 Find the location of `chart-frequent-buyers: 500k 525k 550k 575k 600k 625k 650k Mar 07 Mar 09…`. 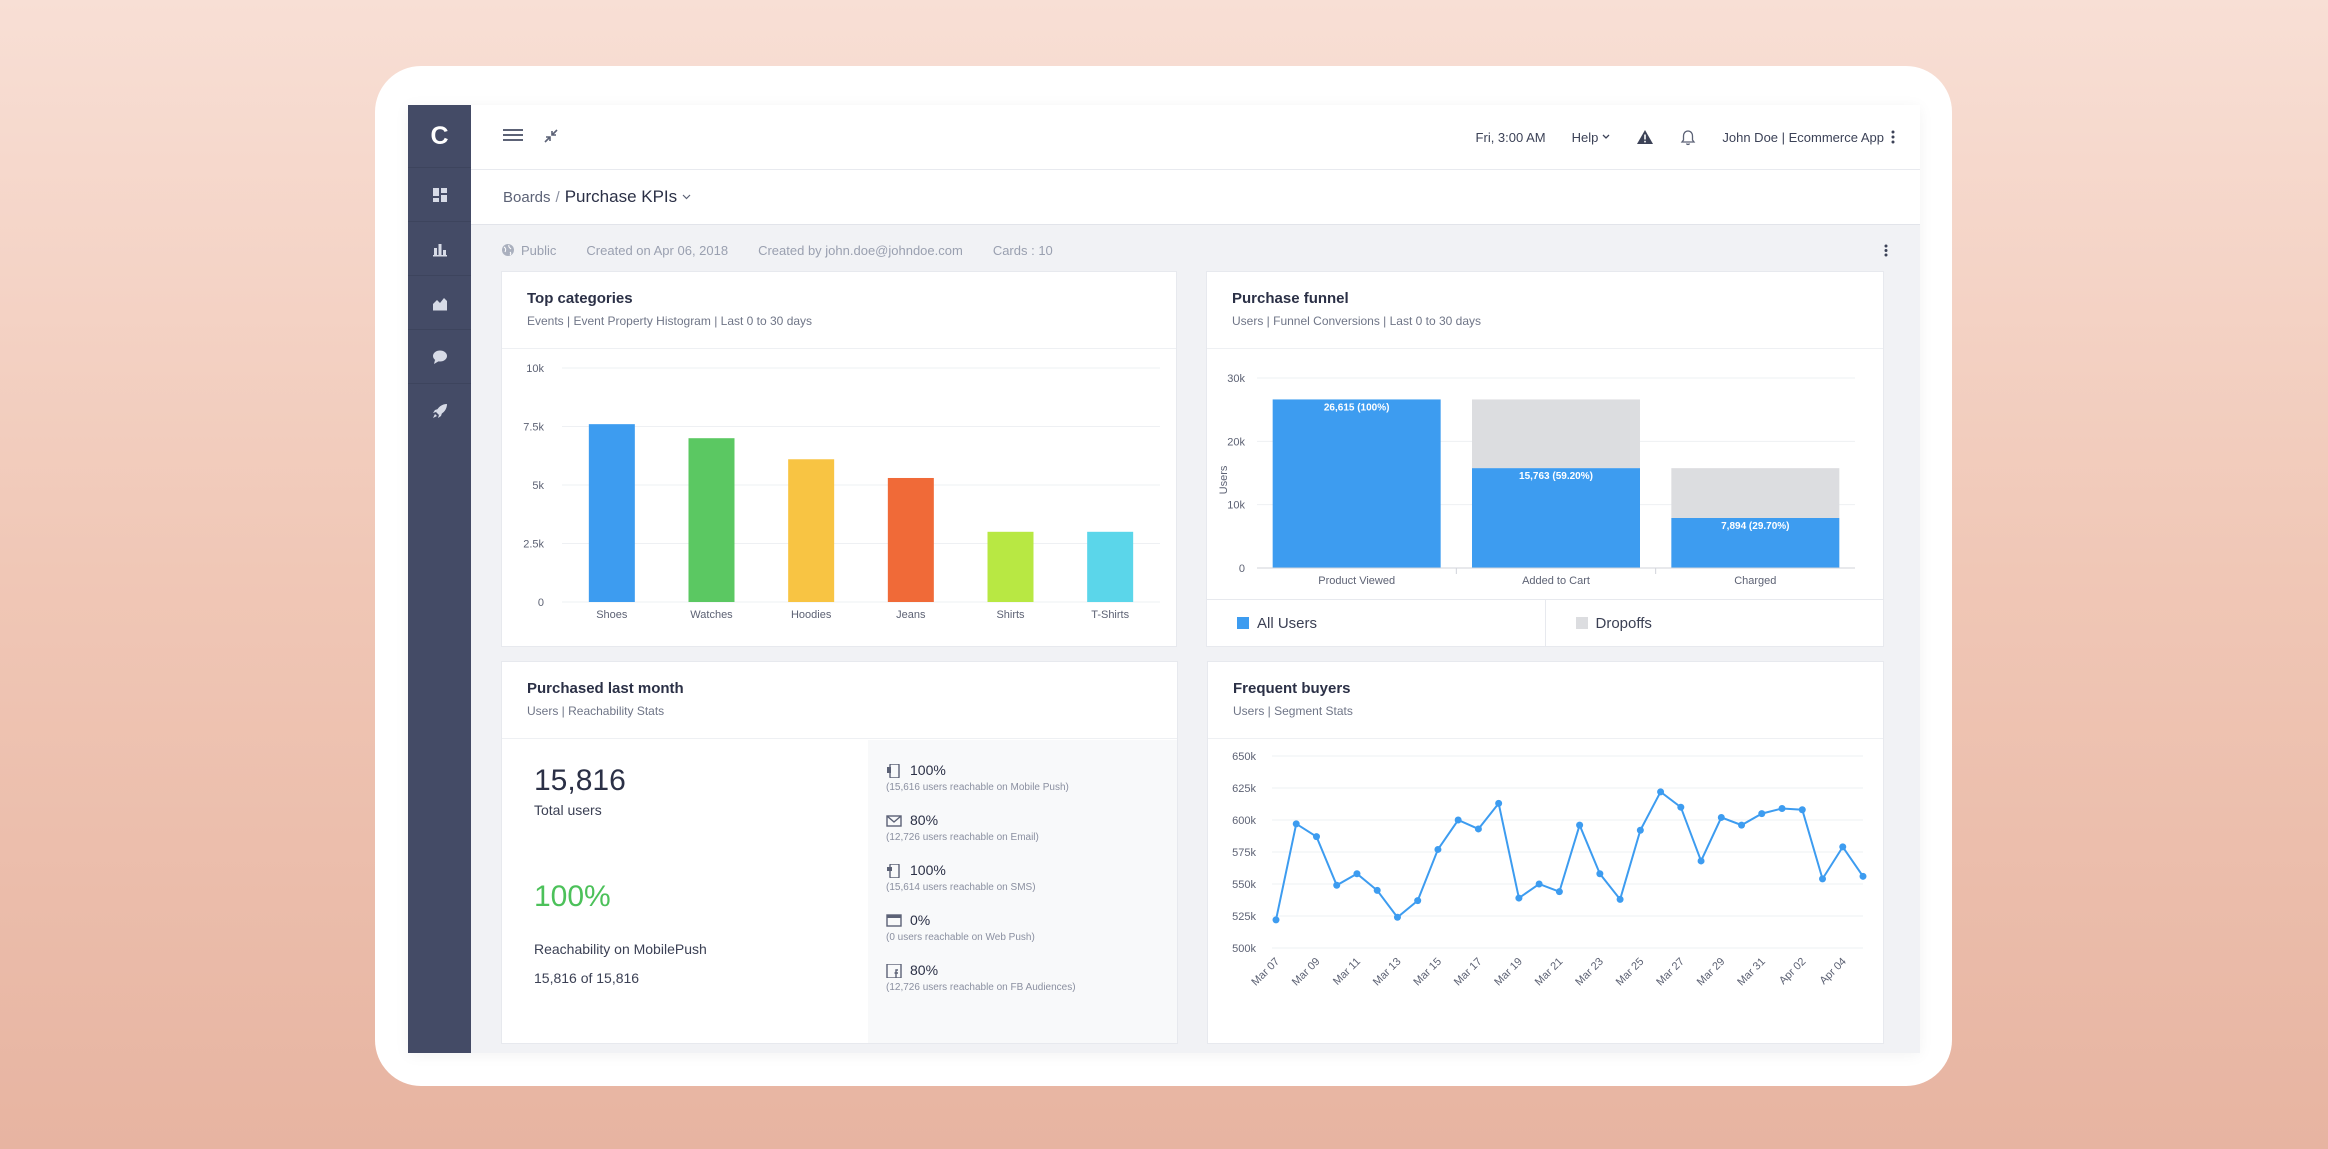

chart-frequent-buyers: 500k 525k 550k 575k 600k 625k 650k Mar 07 Mar 09… is located at coordinates (1549, 870).